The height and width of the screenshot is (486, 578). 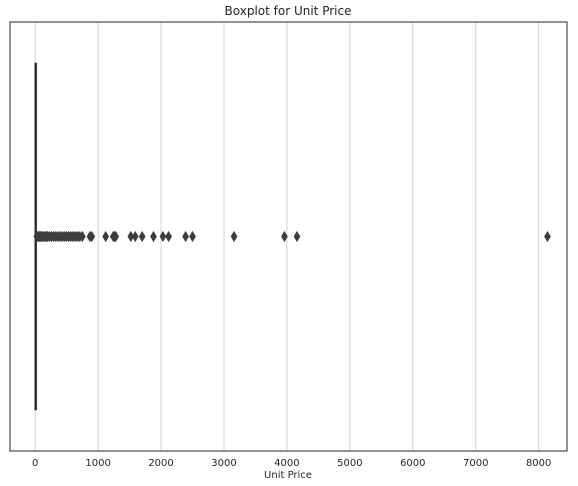 I want to click on x-tick-label-3: 3000, so click(x=223, y=463).